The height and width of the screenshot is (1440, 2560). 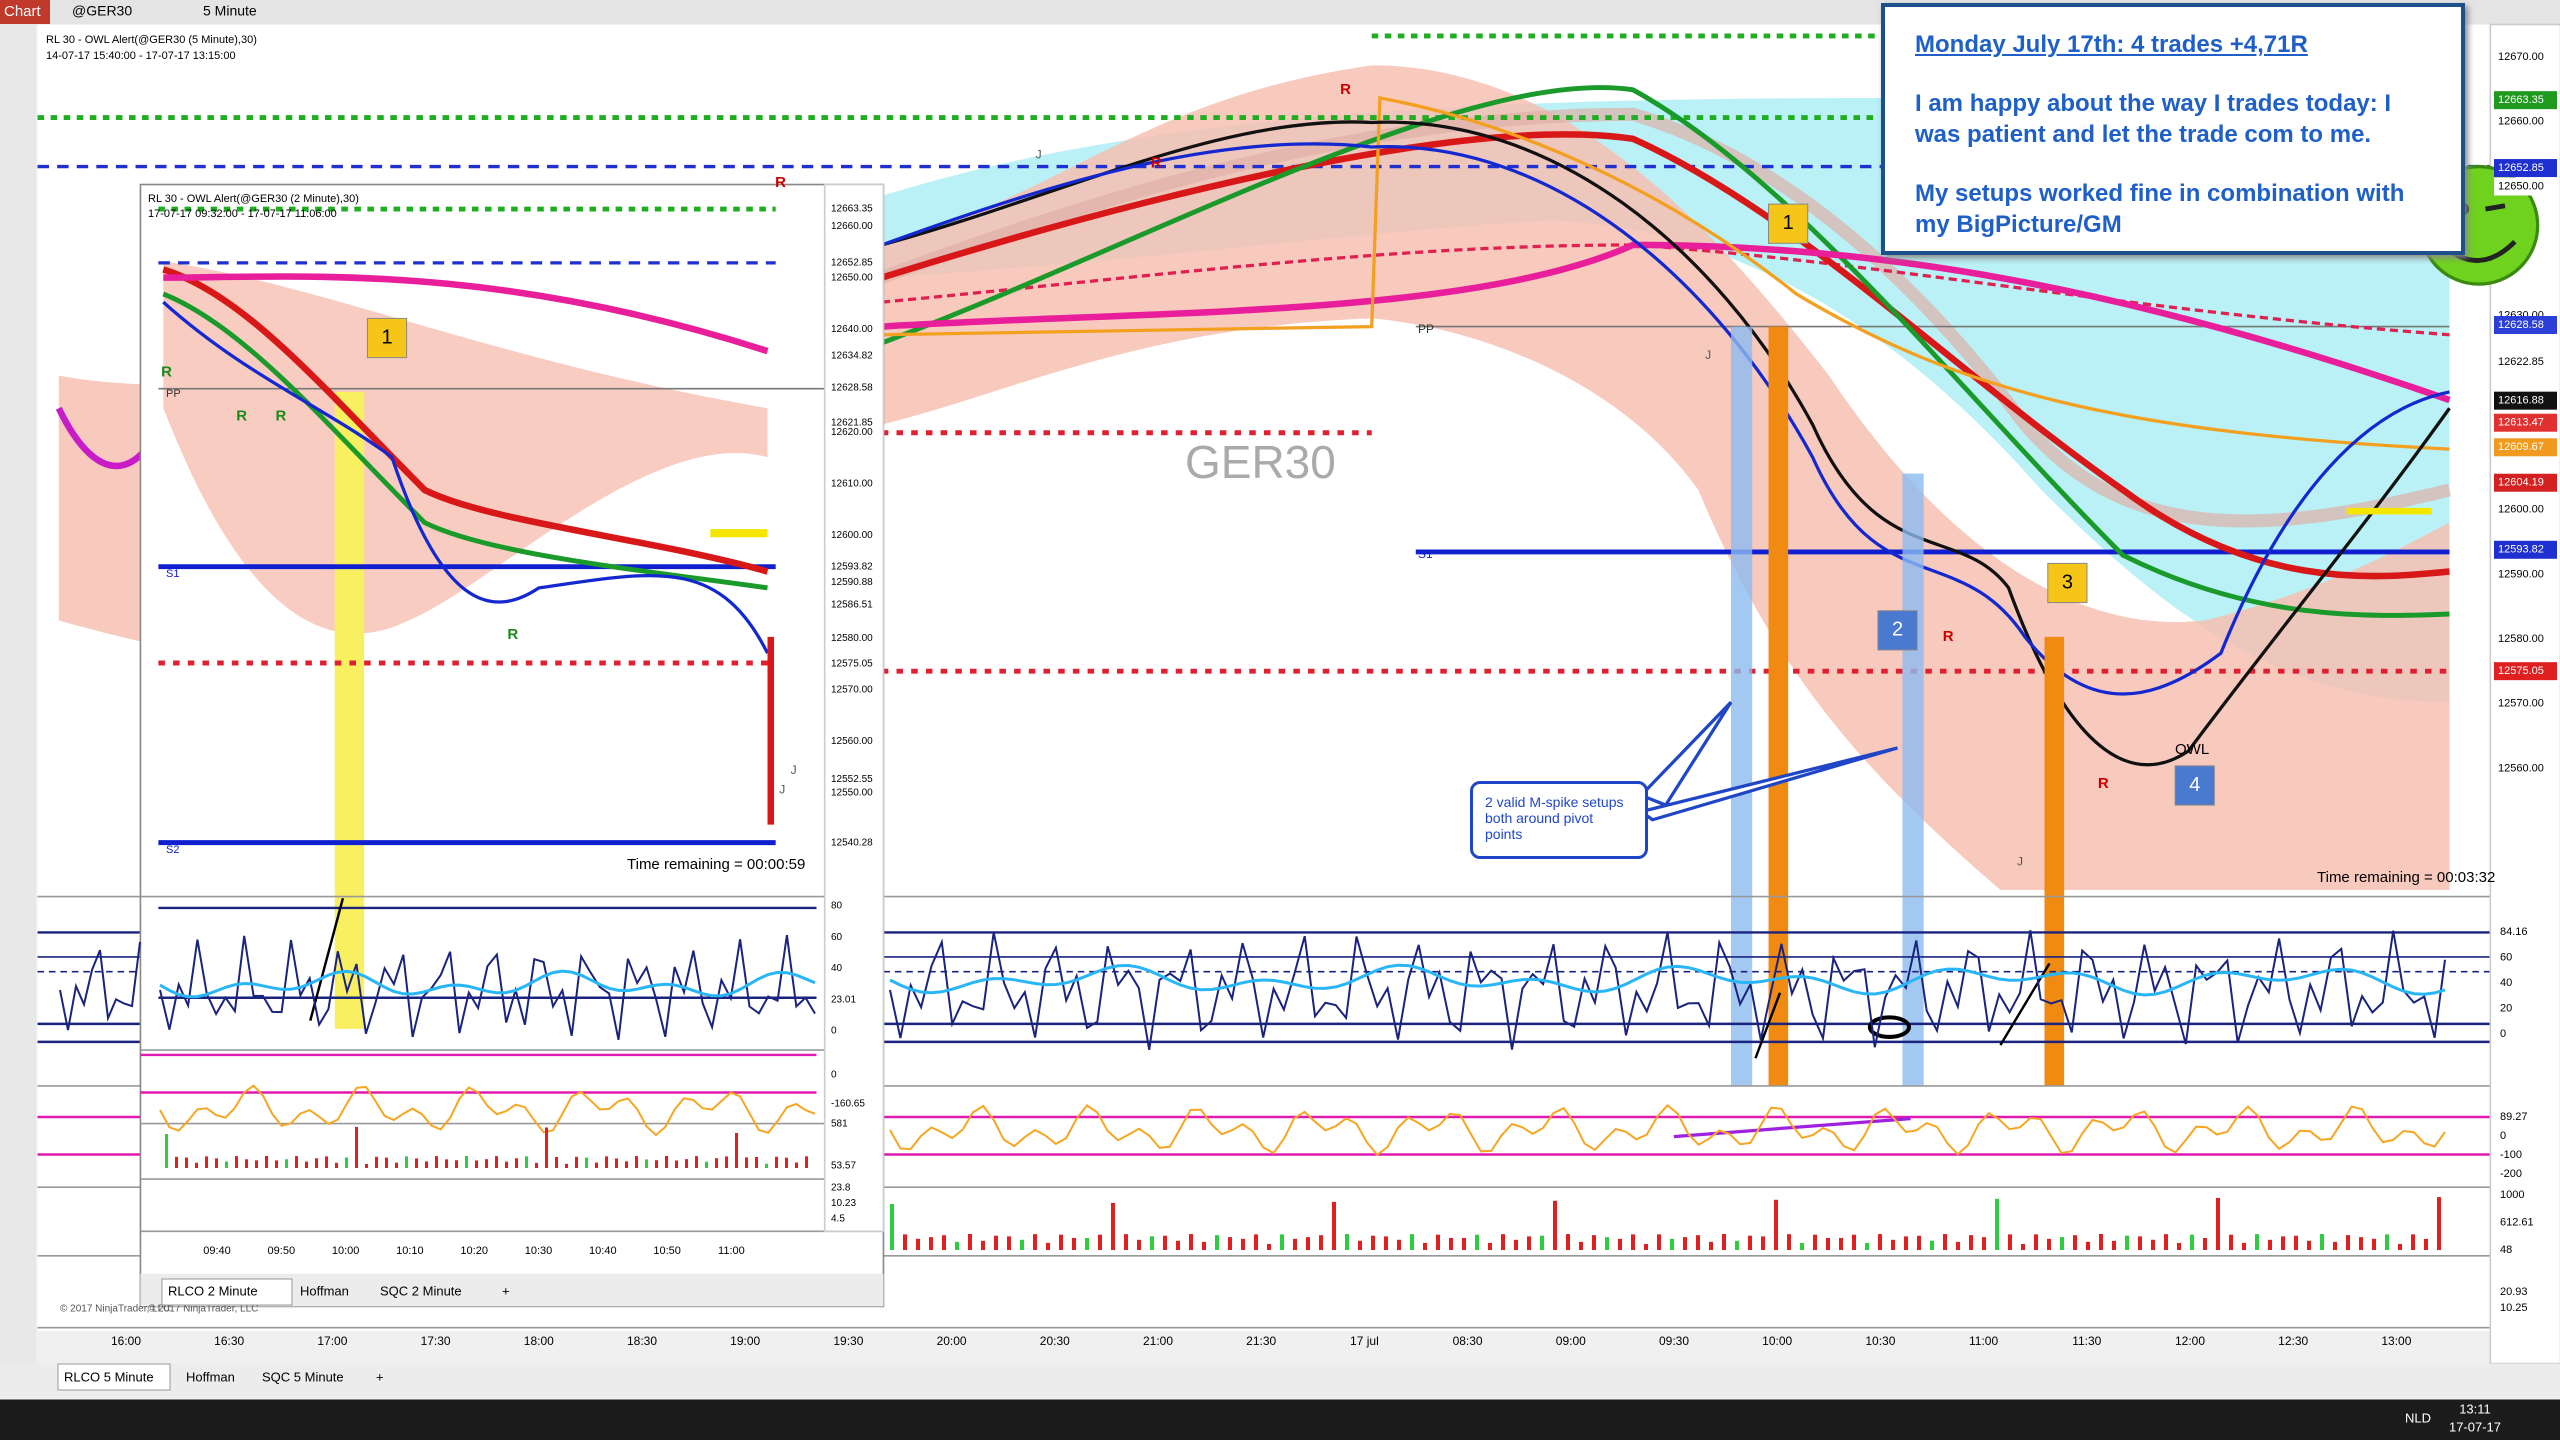 I want to click on oval, so click(x=1889, y=1027).